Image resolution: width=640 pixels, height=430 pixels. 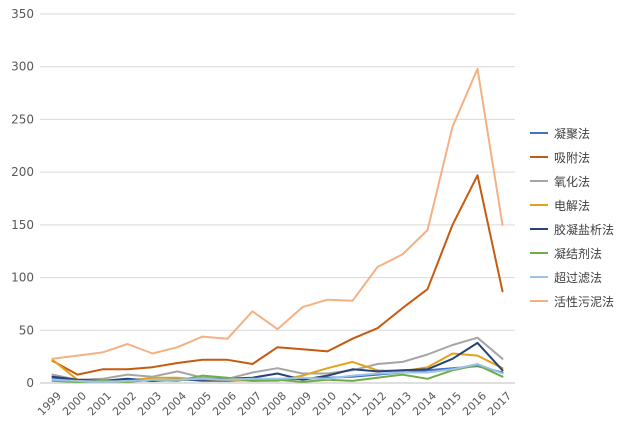 I want to click on x-tick-label: 2009, so click(x=299, y=403).